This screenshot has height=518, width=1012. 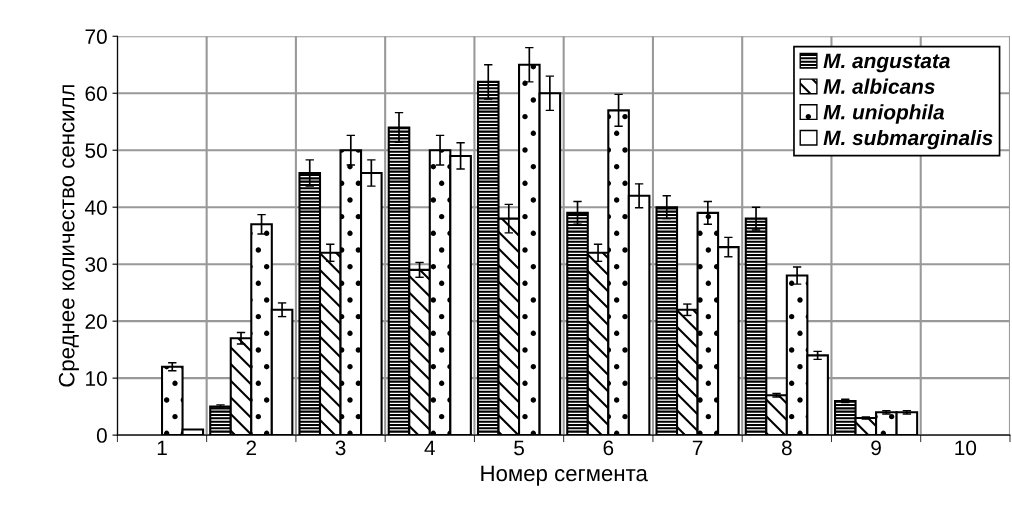 What do you see at coordinates (96, 93) in the screenshot?
I see `y-tick-label: 60` at bounding box center [96, 93].